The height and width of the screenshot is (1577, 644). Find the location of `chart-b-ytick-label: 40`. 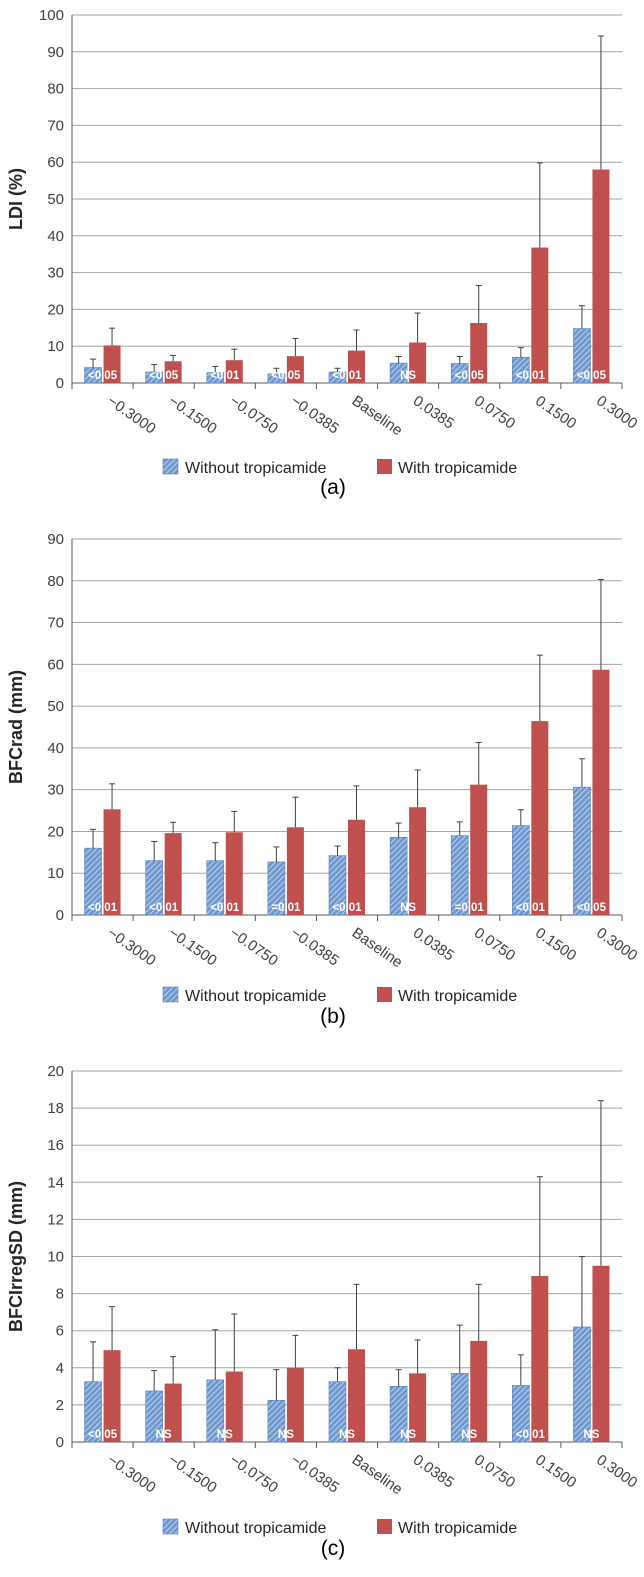

chart-b-ytick-label: 40 is located at coordinates (55, 748).